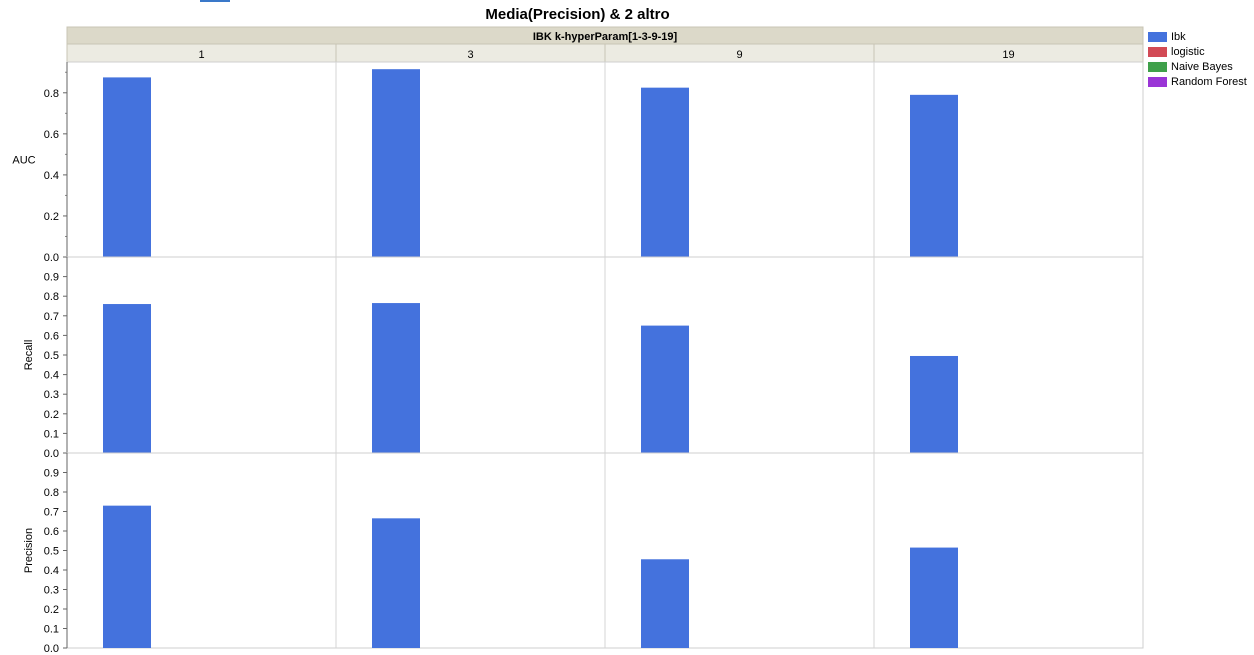 The width and height of the screenshot is (1254, 655). Describe the element at coordinates (1209, 81) in the screenshot. I see `legend-label: Random Forest` at that location.